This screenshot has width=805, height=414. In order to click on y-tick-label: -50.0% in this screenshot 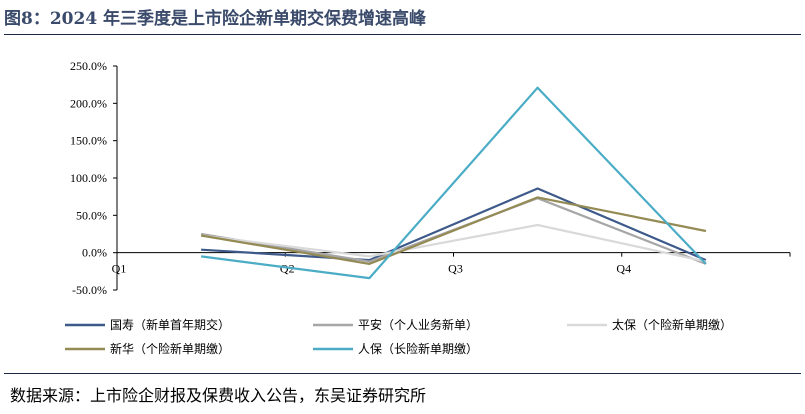, I will do `click(89, 290)`.